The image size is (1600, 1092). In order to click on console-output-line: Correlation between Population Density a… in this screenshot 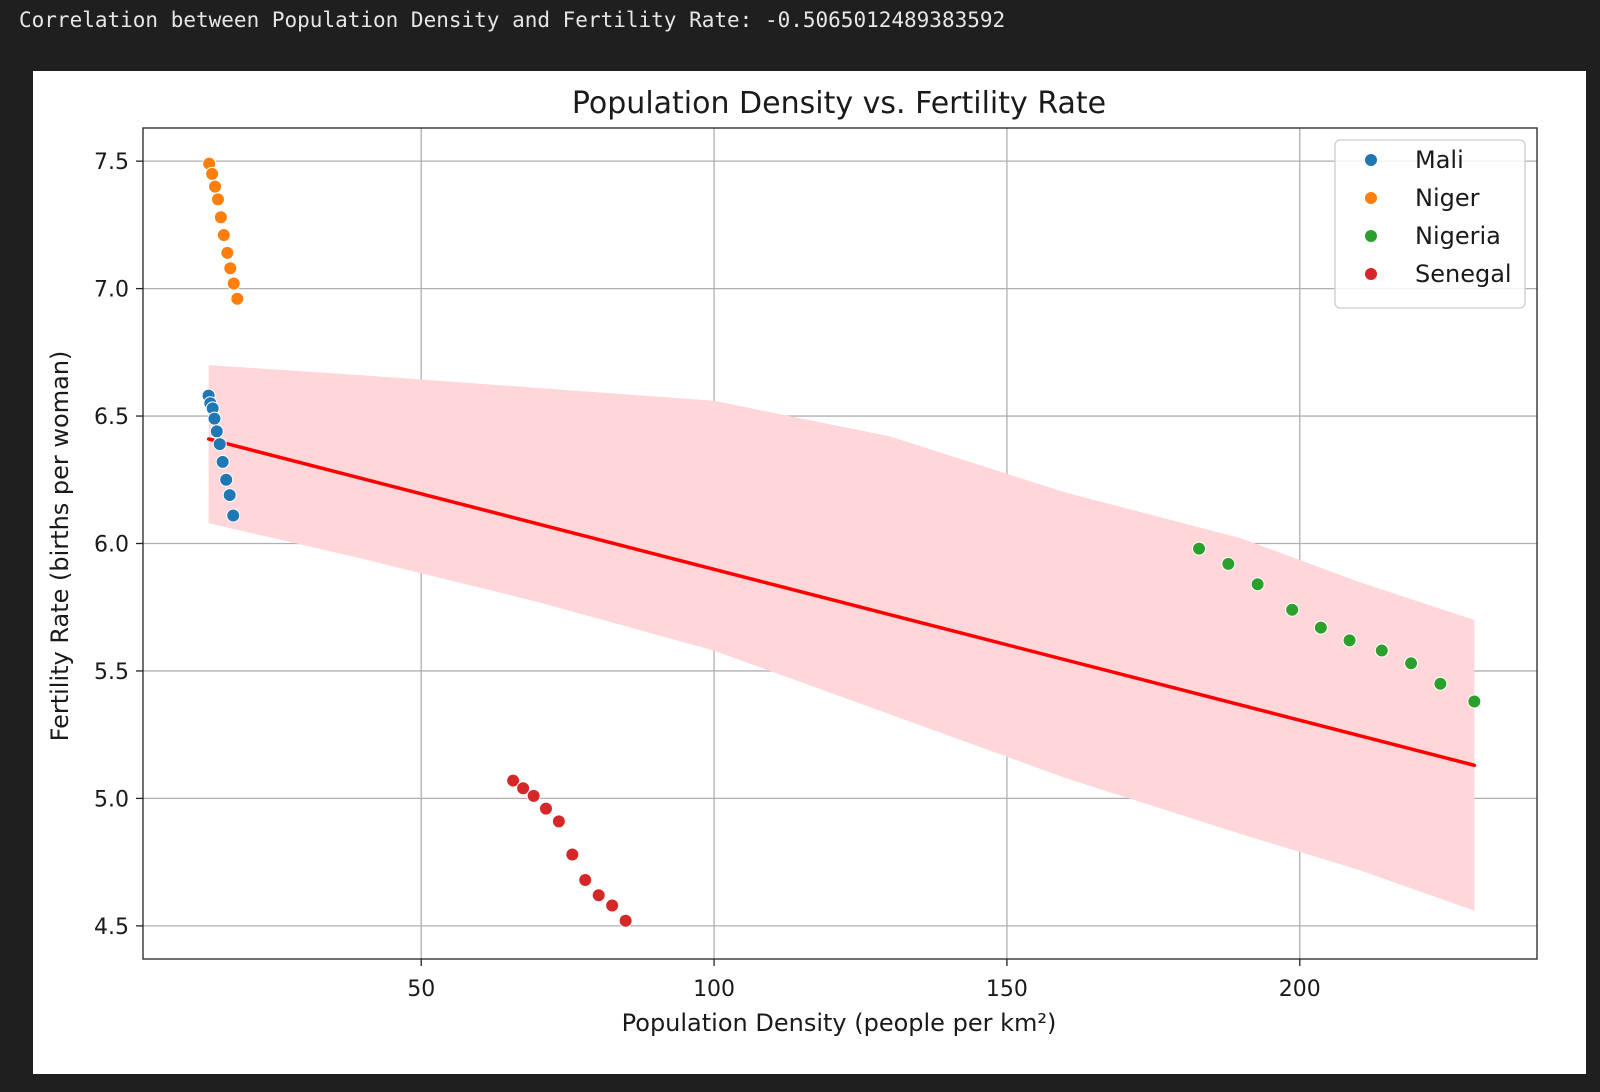, I will do `click(512, 20)`.